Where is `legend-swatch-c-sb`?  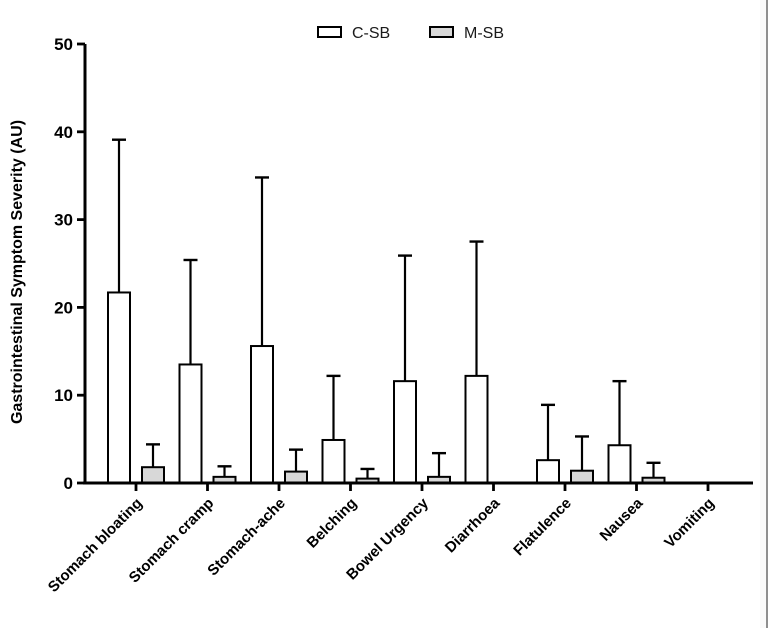
legend-swatch-c-sb is located at coordinates (329, 32).